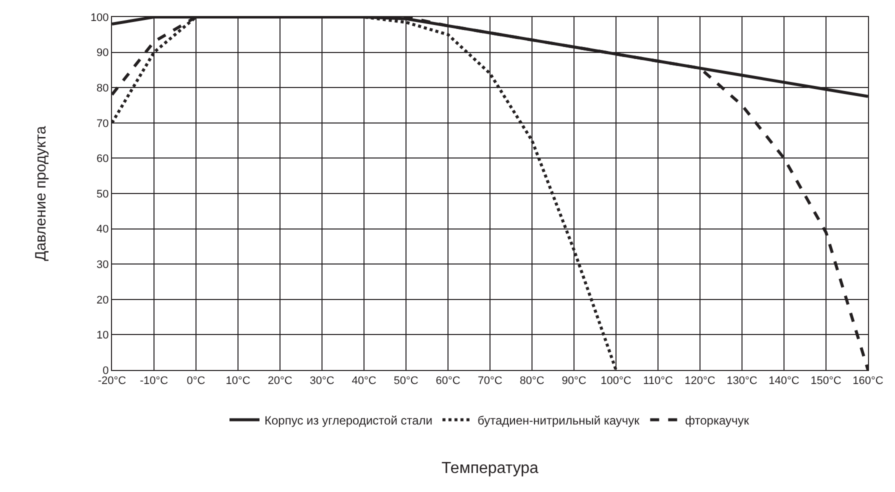  I want to click on x-tick-label: 60°C, so click(448, 381).